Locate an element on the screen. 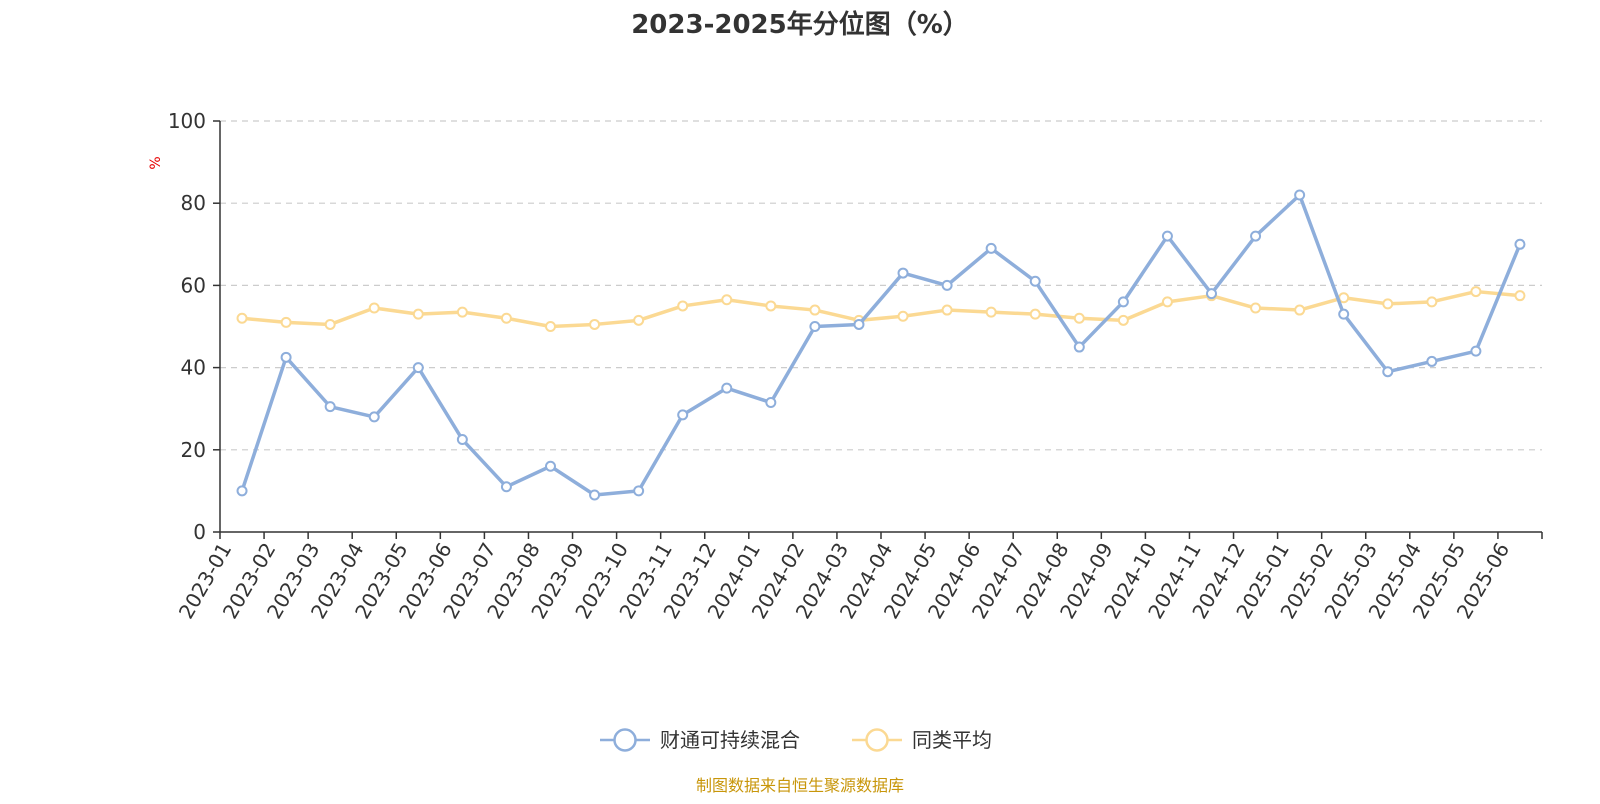 The image size is (1600, 804). chart-title: 2023-2025年分位图（%） is located at coordinates (800, 24).